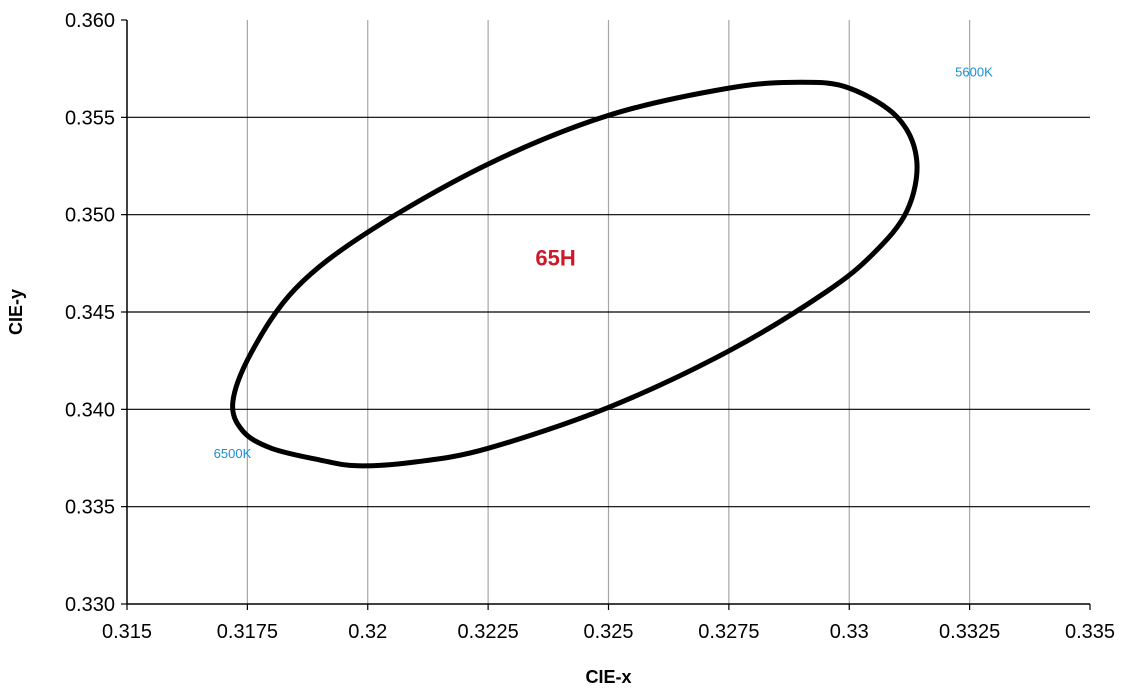  What do you see at coordinates (90, 605) in the screenshot?
I see `y-tick-label: 0.330` at bounding box center [90, 605].